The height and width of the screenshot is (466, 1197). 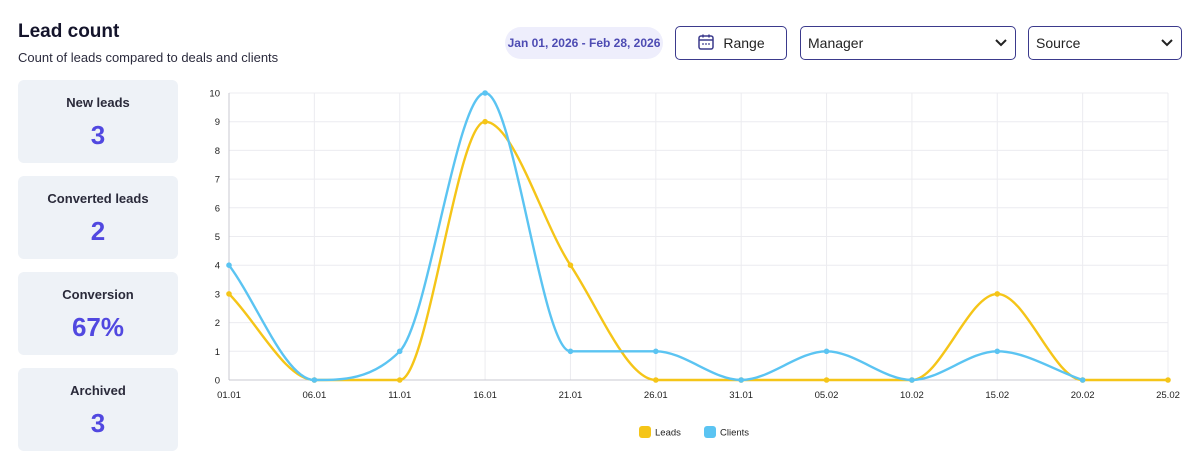 What do you see at coordinates (229, 395) in the screenshot?
I see `x-tick-label: 01.01` at bounding box center [229, 395].